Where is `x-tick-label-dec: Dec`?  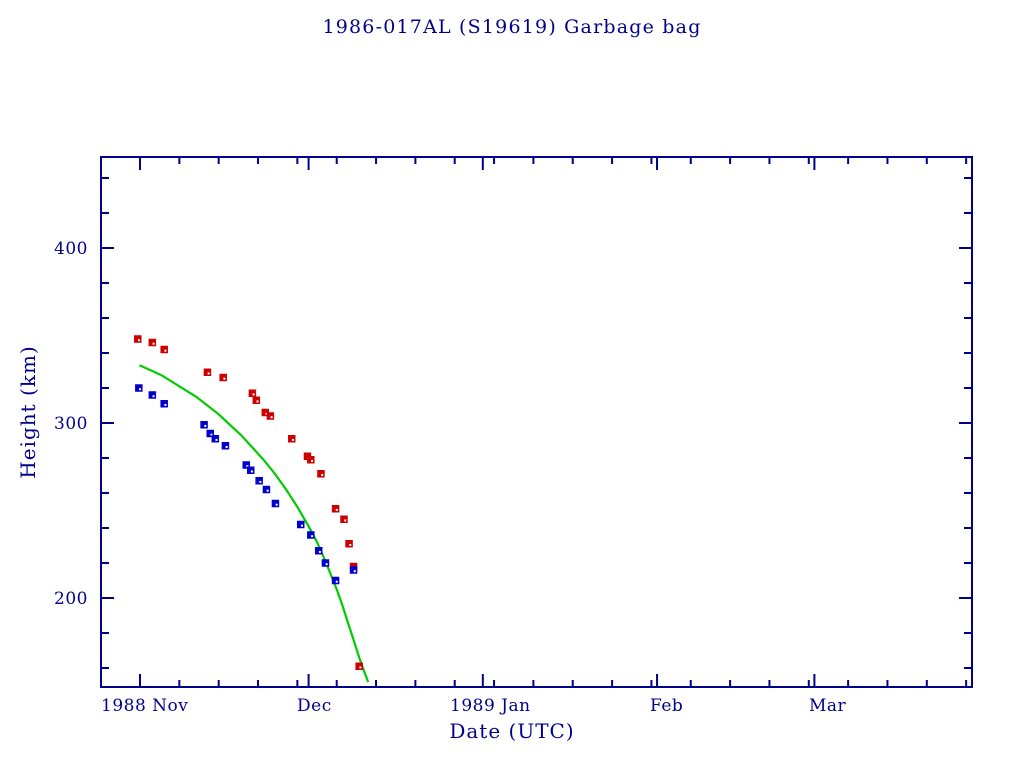 x-tick-label-dec: Dec is located at coordinates (314, 706).